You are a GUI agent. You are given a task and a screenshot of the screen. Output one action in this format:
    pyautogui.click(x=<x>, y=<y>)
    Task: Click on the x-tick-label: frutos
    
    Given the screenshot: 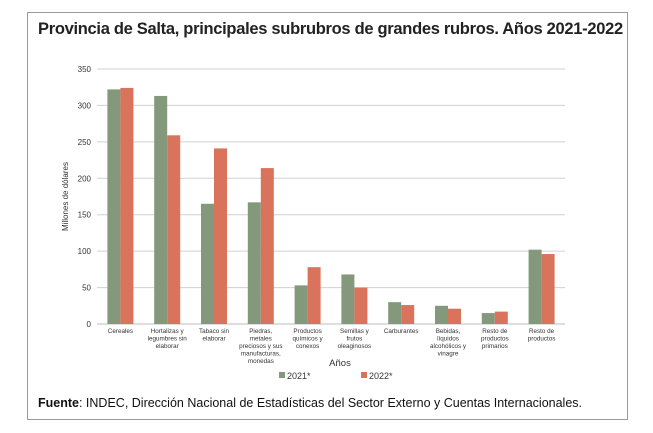 What is the action you would take?
    pyautogui.click(x=355, y=339)
    